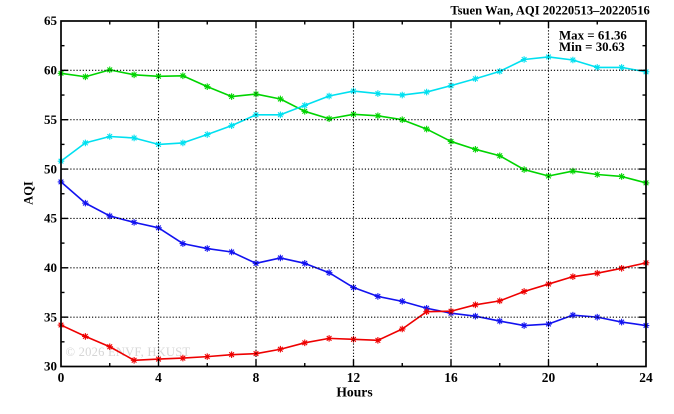 This screenshot has width=674, height=414. I want to click on svg-text: Hours, so click(354, 392).